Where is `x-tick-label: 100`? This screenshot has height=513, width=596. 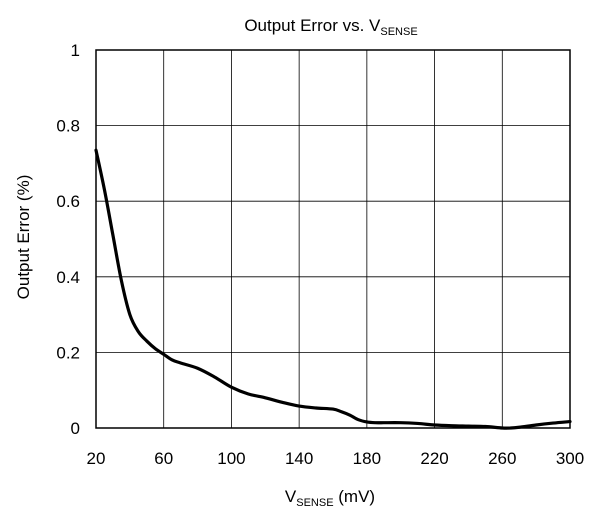 x-tick-label: 100 is located at coordinates (231, 458).